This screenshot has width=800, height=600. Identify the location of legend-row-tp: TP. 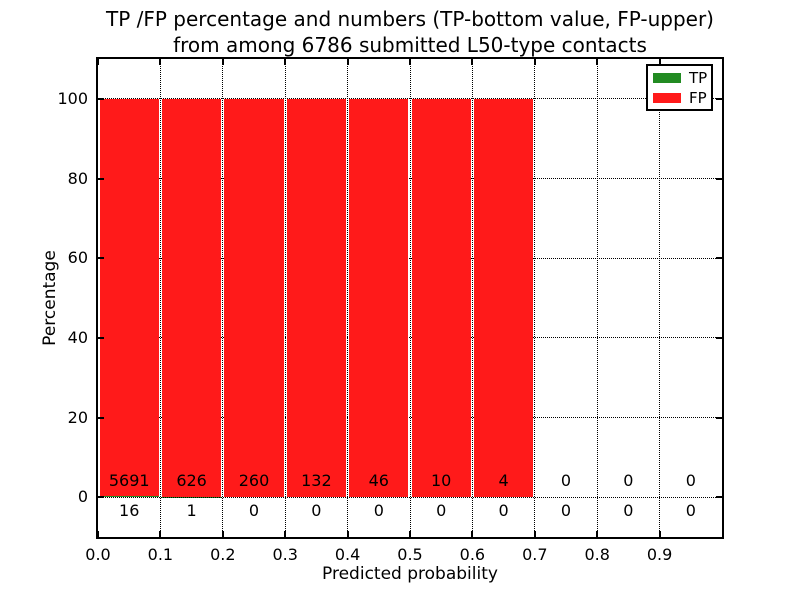
(679, 78).